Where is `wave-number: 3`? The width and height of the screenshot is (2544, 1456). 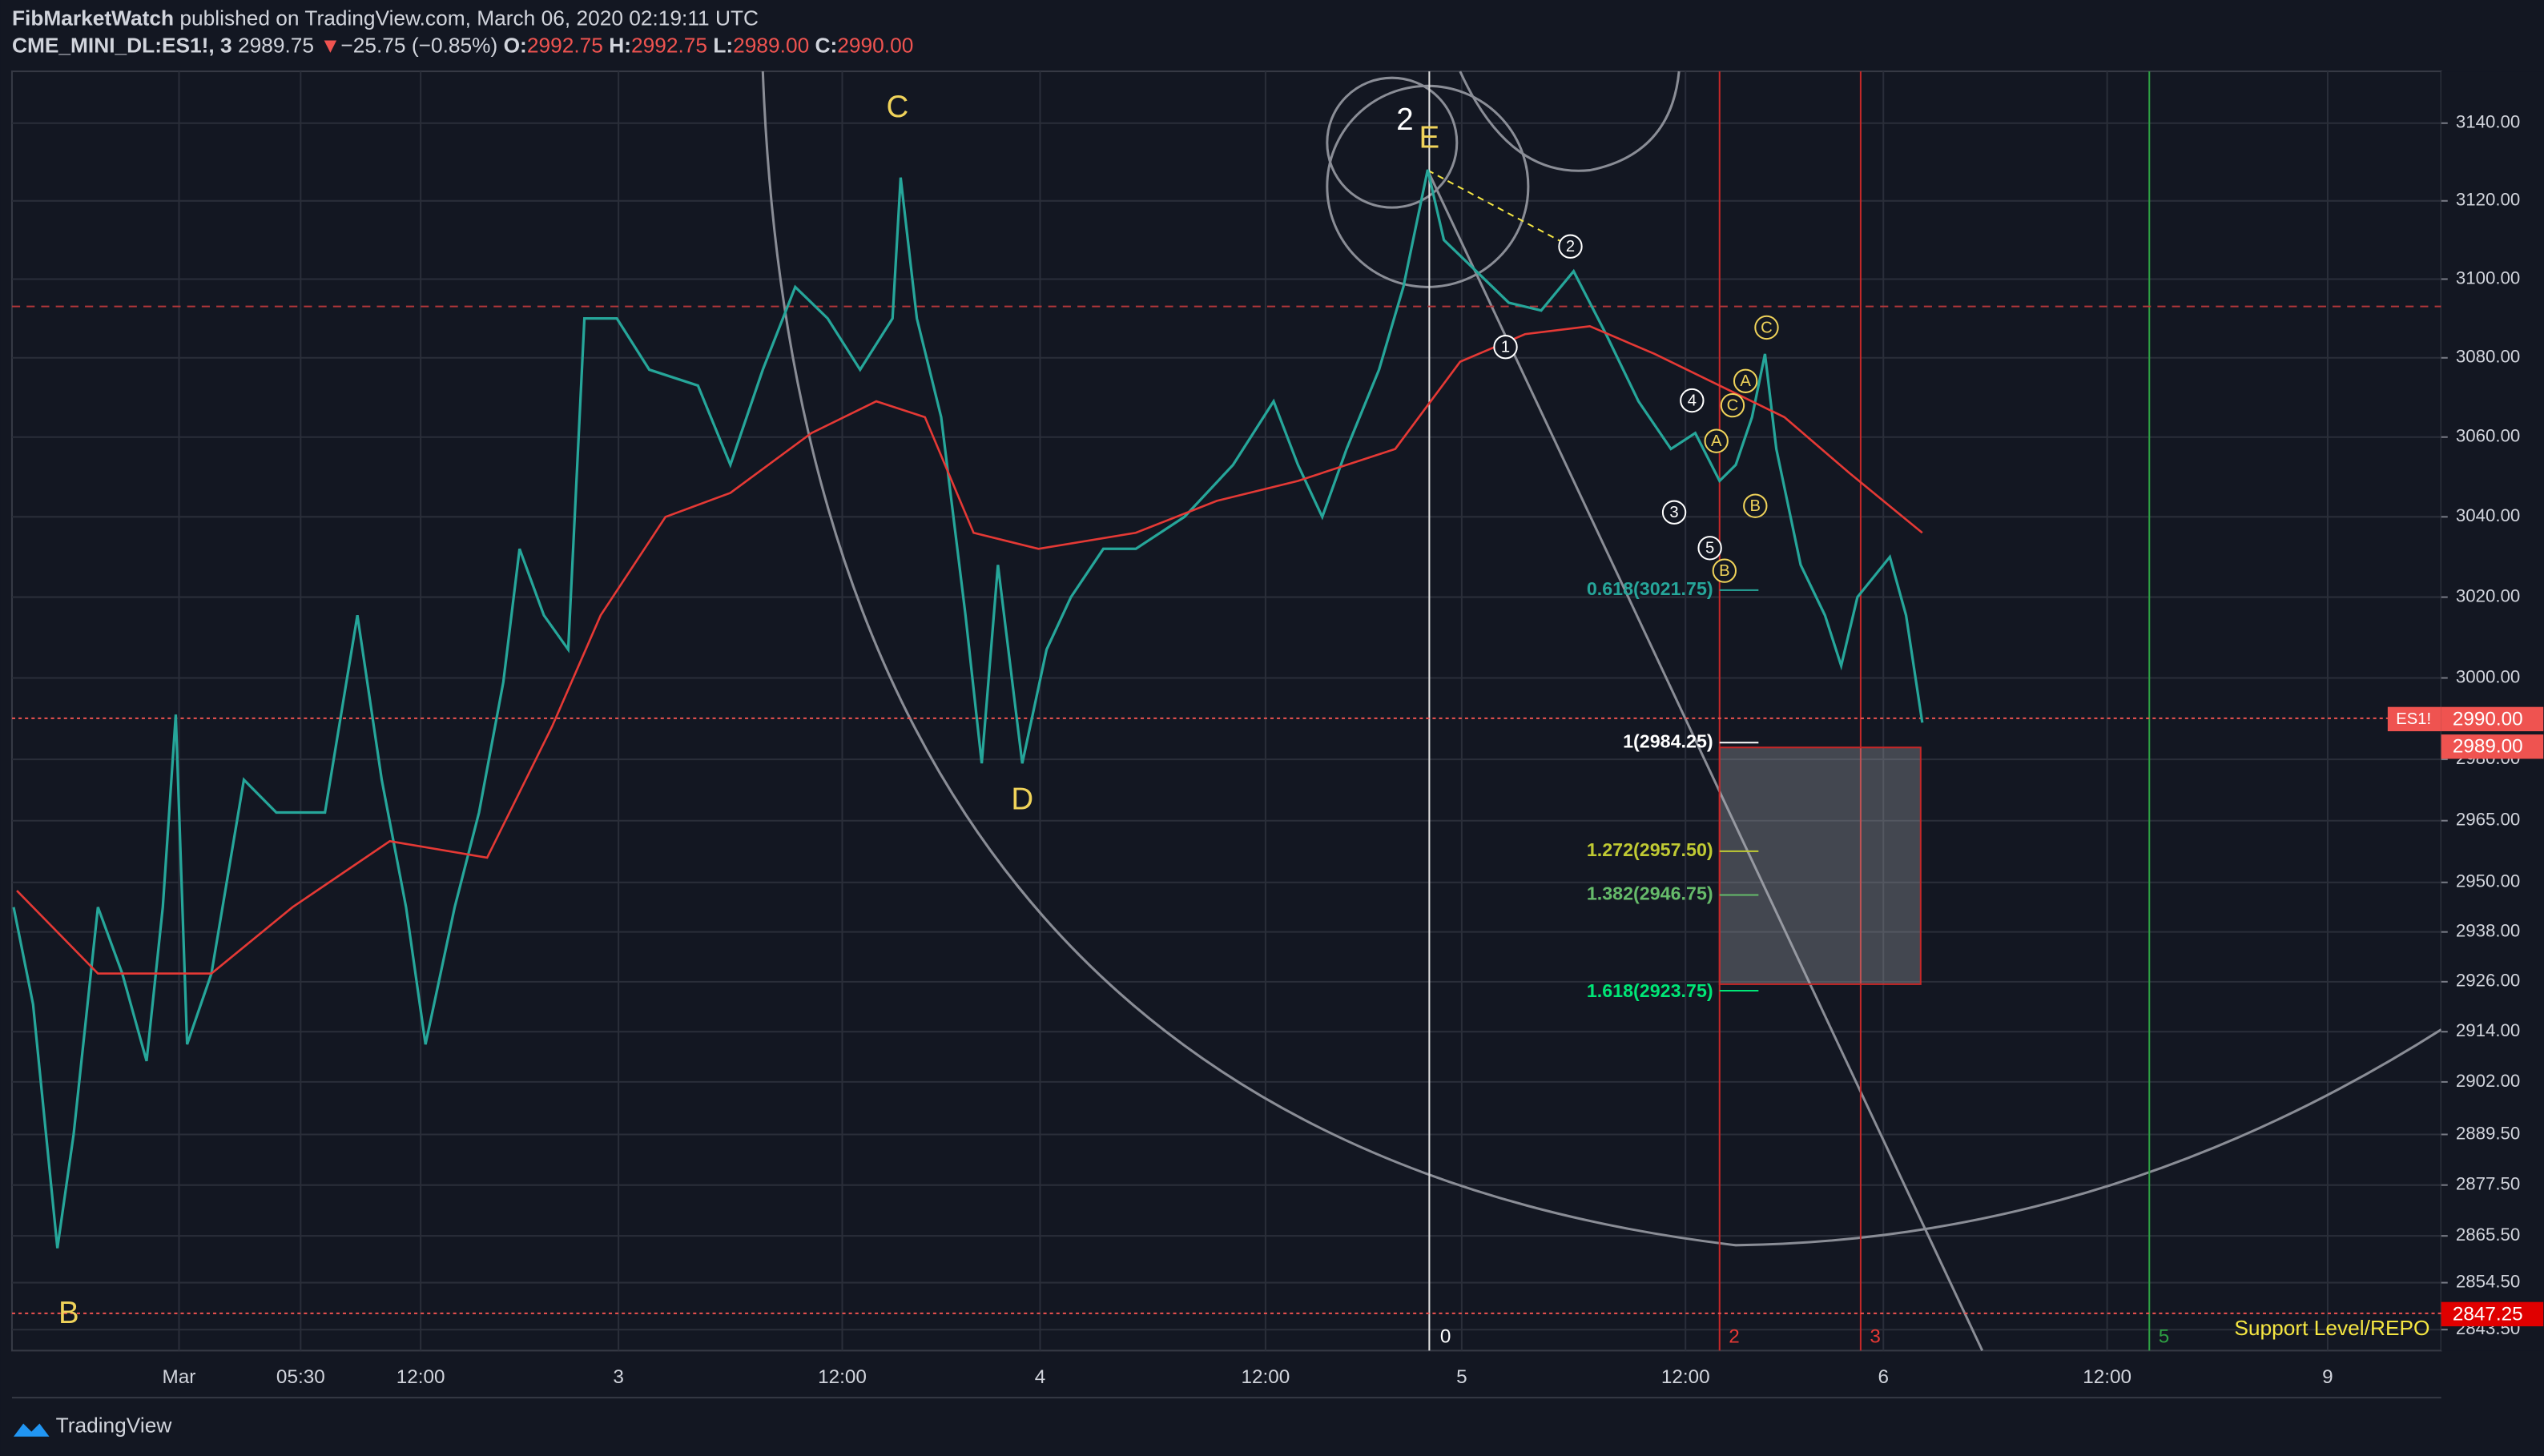 wave-number: 3 is located at coordinates (1674, 512).